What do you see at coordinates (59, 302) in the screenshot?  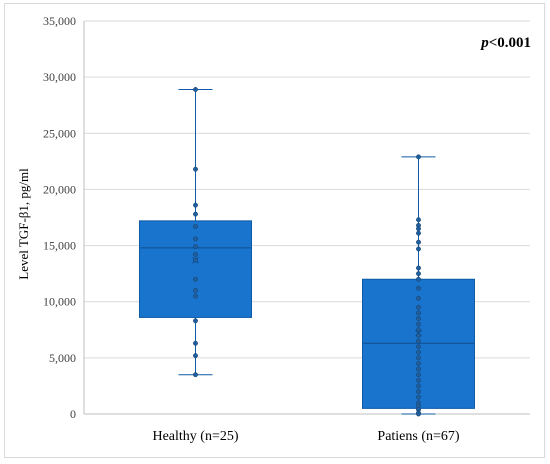 I see `y-tick-label: 10,000` at bounding box center [59, 302].